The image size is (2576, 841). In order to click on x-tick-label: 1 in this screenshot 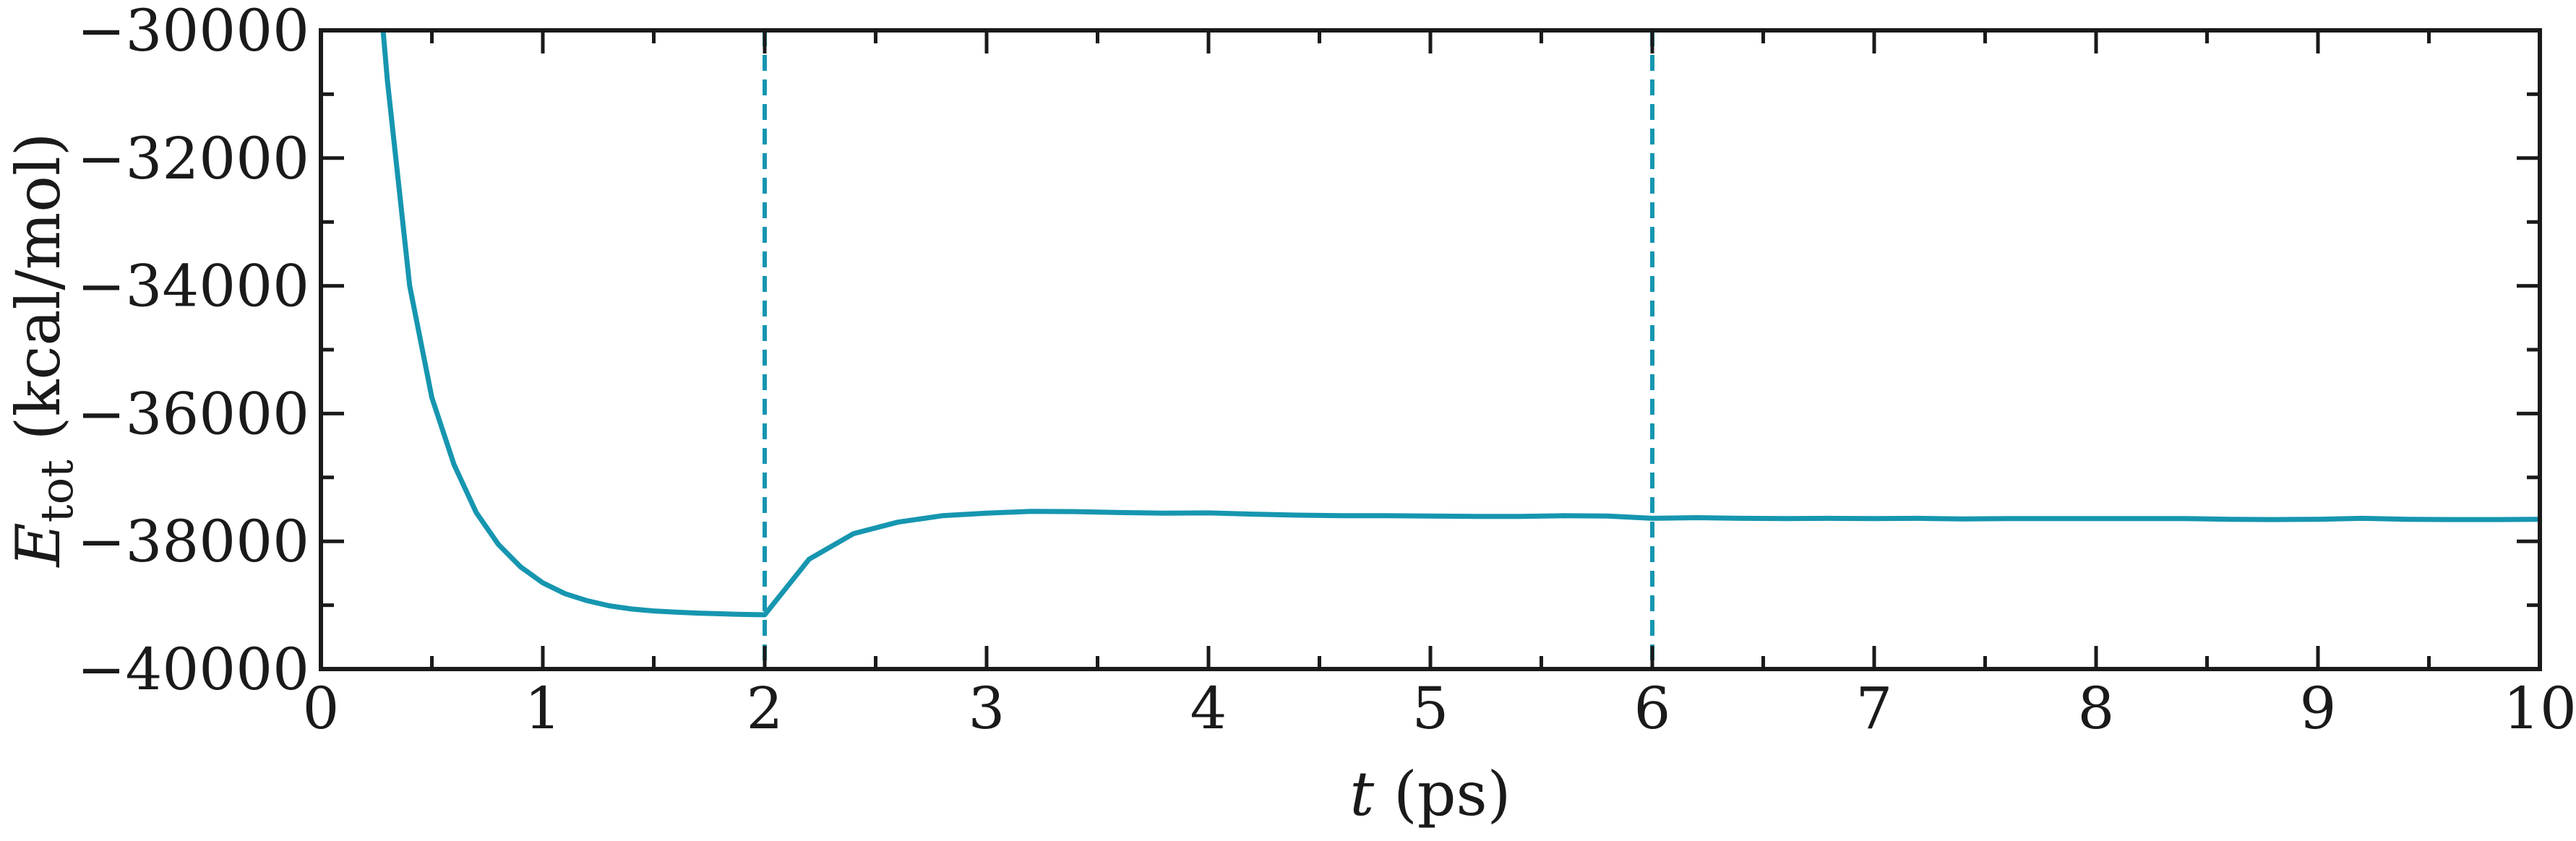, I will do `click(544, 708)`.